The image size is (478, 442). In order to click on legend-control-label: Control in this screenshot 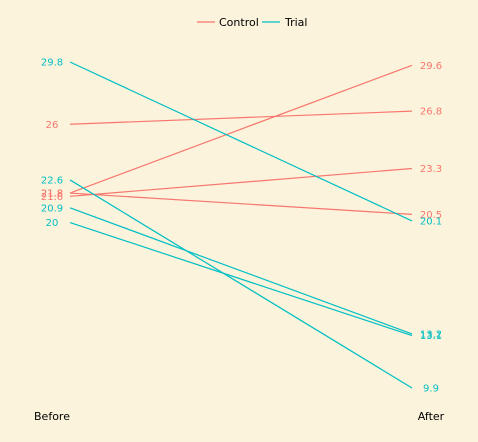, I will do `click(239, 22)`.